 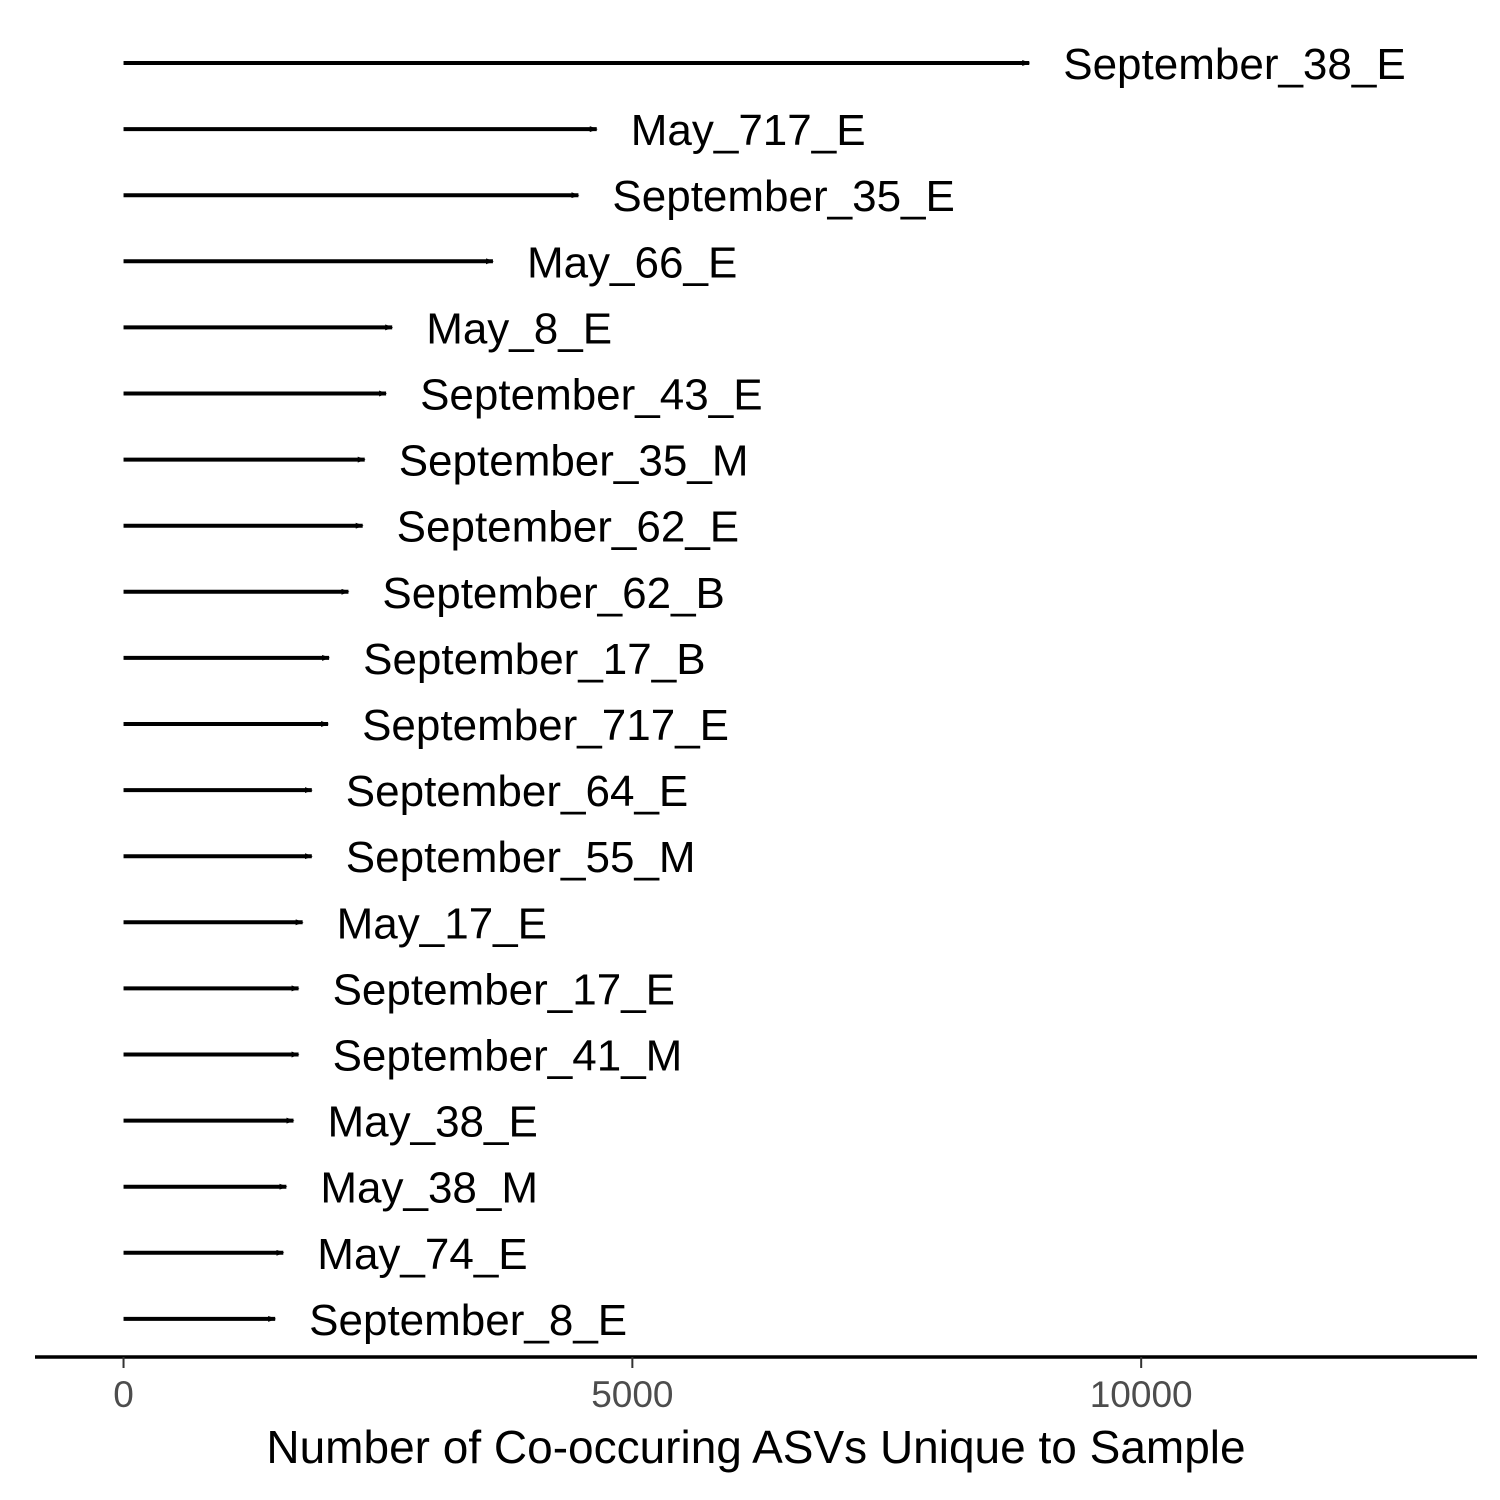 What do you see at coordinates (591, 395) in the screenshot?
I see `bar-label: September_43_E` at bounding box center [591, 395].